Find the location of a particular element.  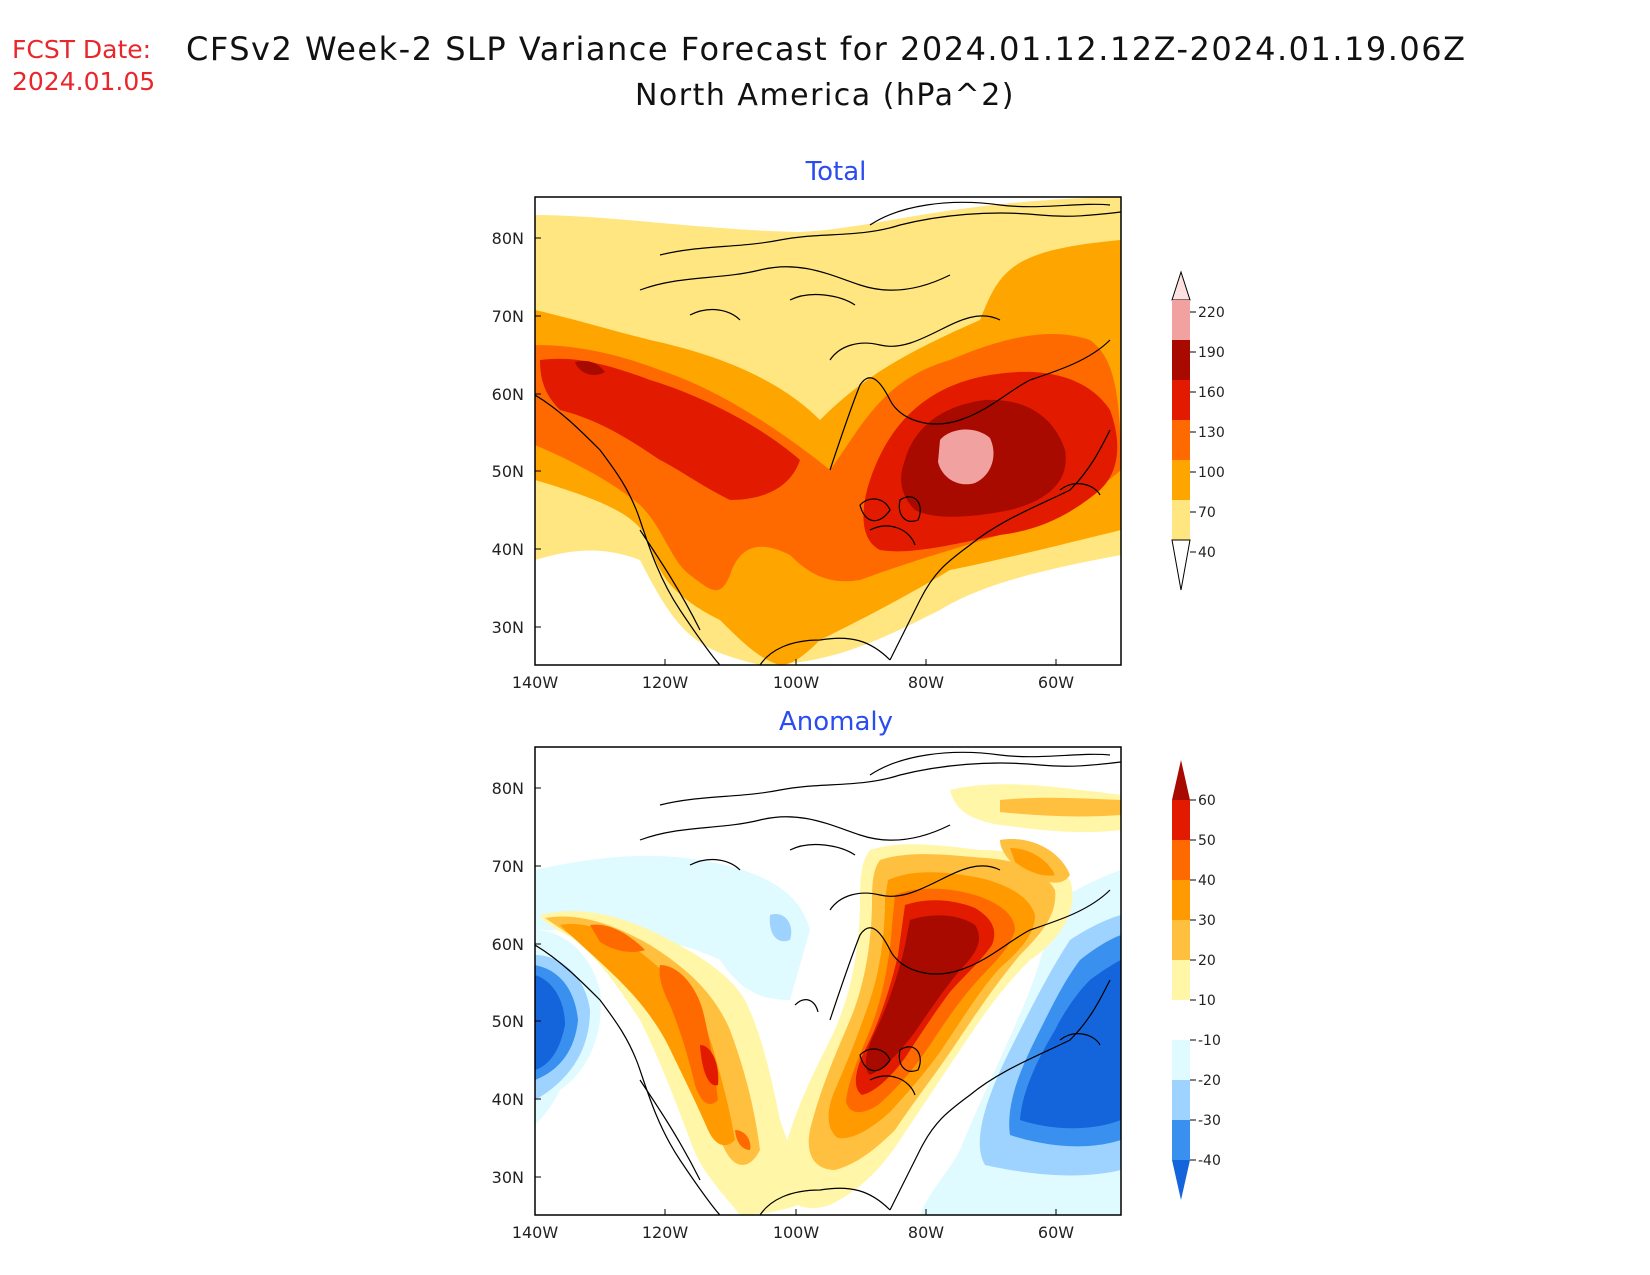

anomaly-lon-label: 100W is located at coordinates (796, 1232).